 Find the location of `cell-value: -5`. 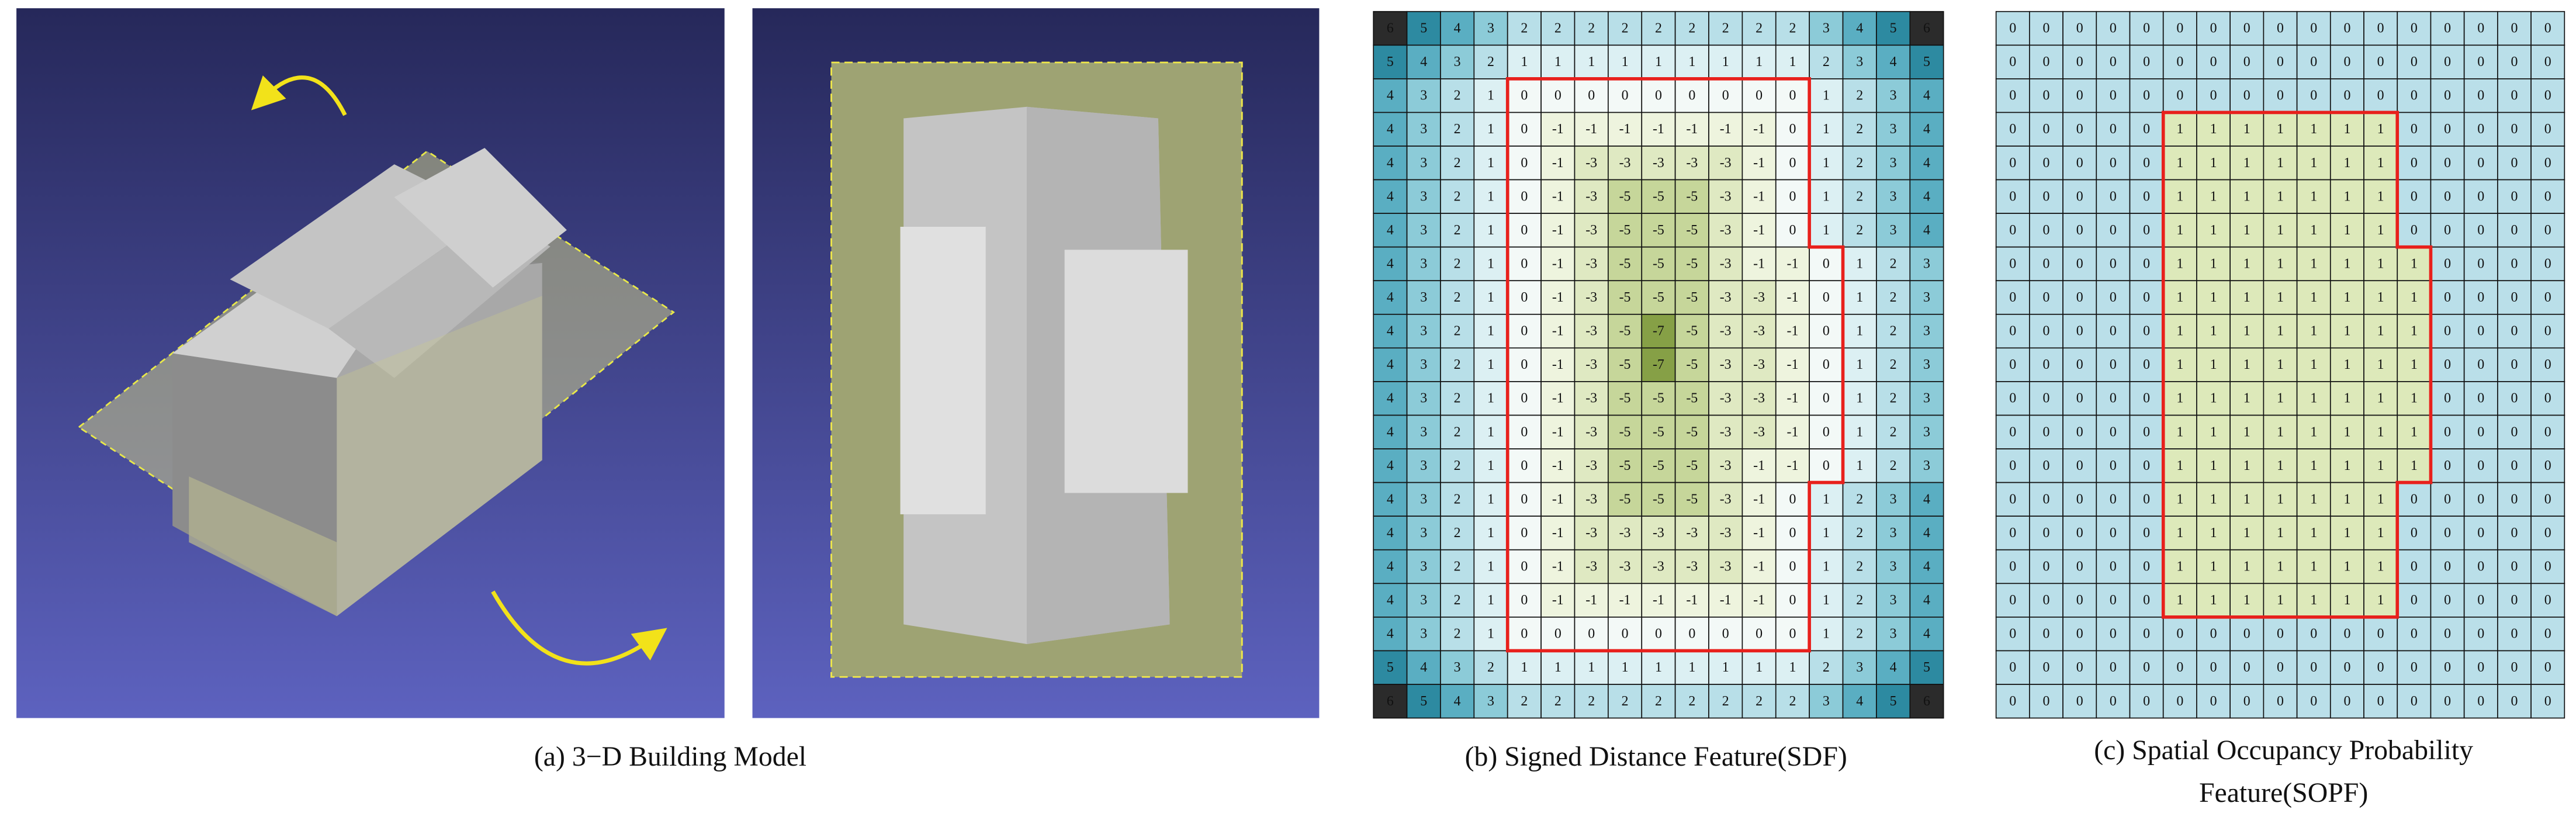

cell-value: -5 is located at coordinates (1692, 398).